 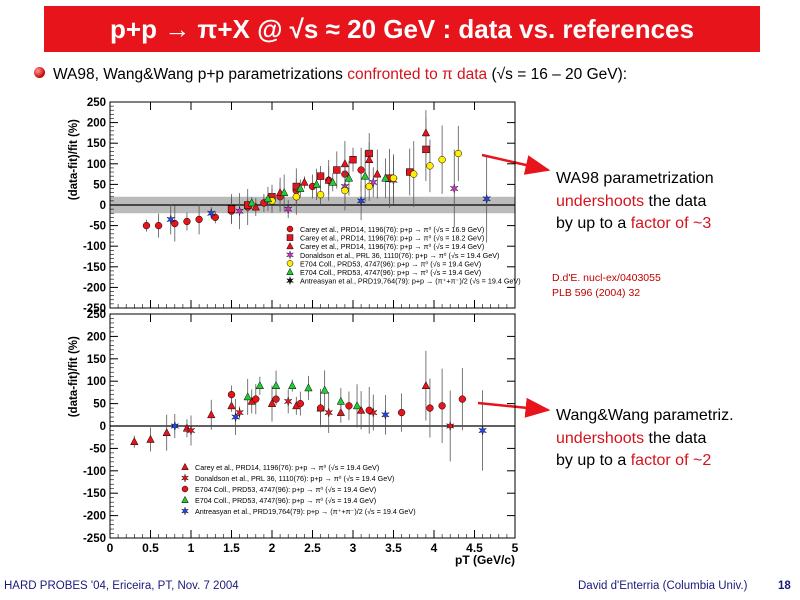 I want to click on wang-line3-lead: by up to a, so click(x=593, y=460).